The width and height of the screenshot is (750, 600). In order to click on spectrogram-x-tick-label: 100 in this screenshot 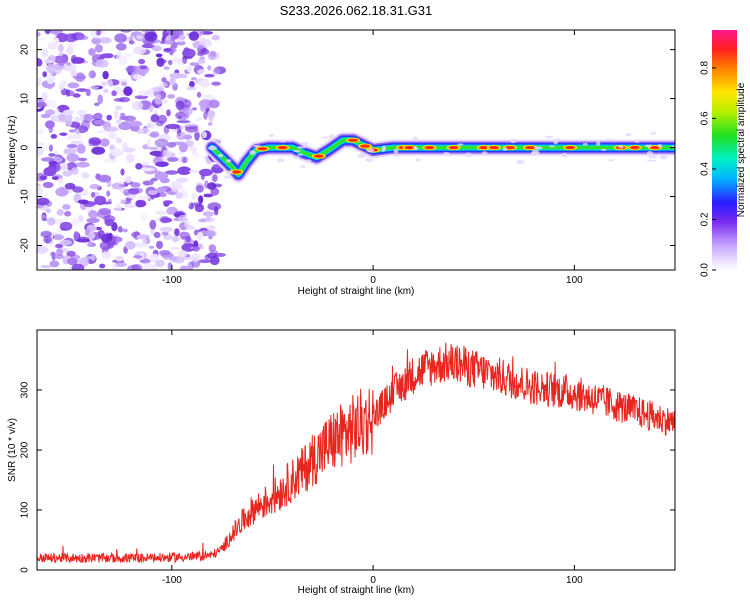, I will do `click(574, 280)`.